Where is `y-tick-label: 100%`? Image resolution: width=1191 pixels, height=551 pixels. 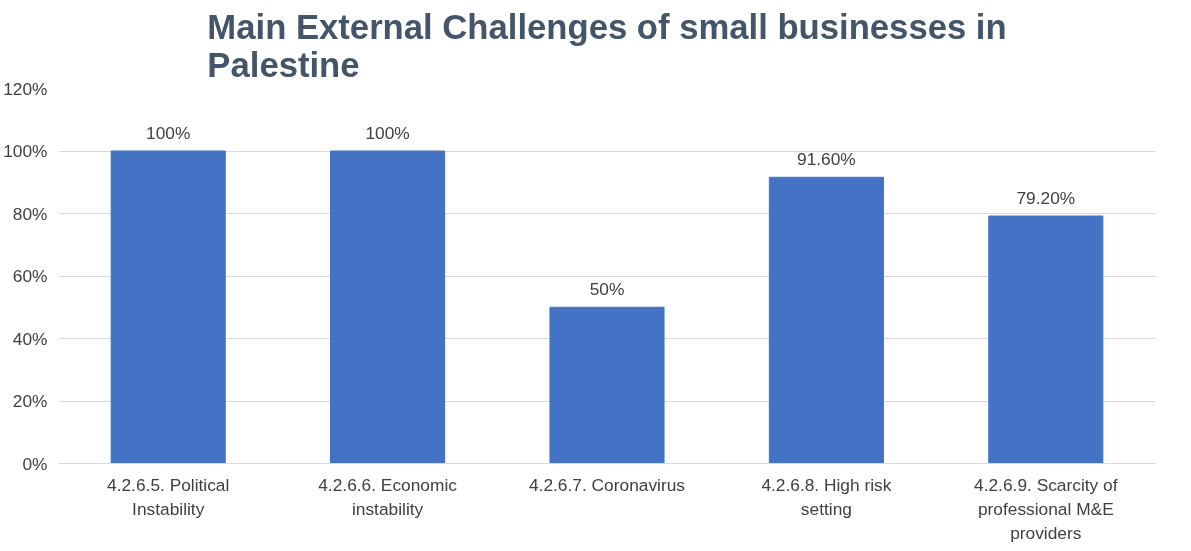 y-tick-label: 100% is located at coordinates (25, 151).